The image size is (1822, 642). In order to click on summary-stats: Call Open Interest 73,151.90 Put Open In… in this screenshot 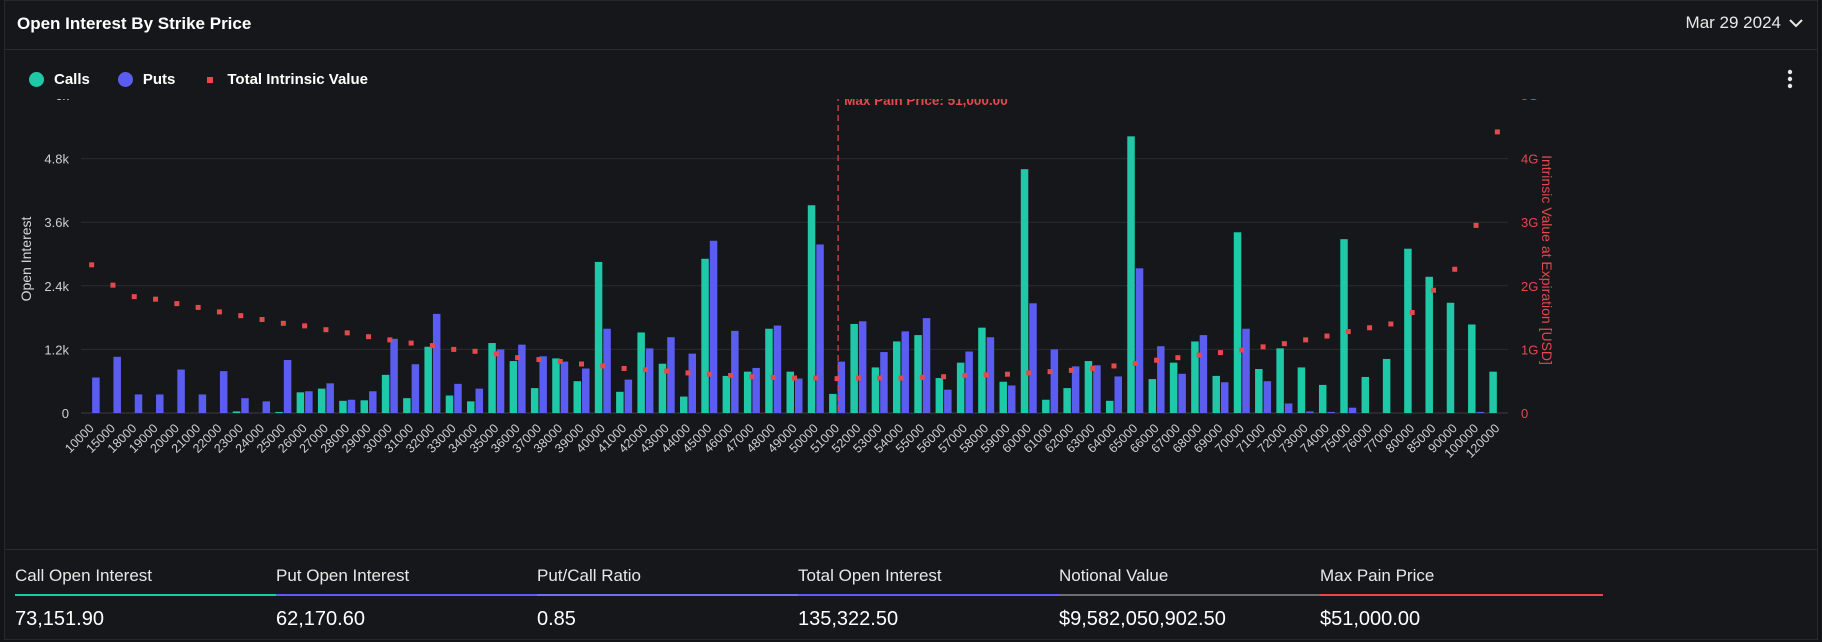, I will do `click(911, 595)`.